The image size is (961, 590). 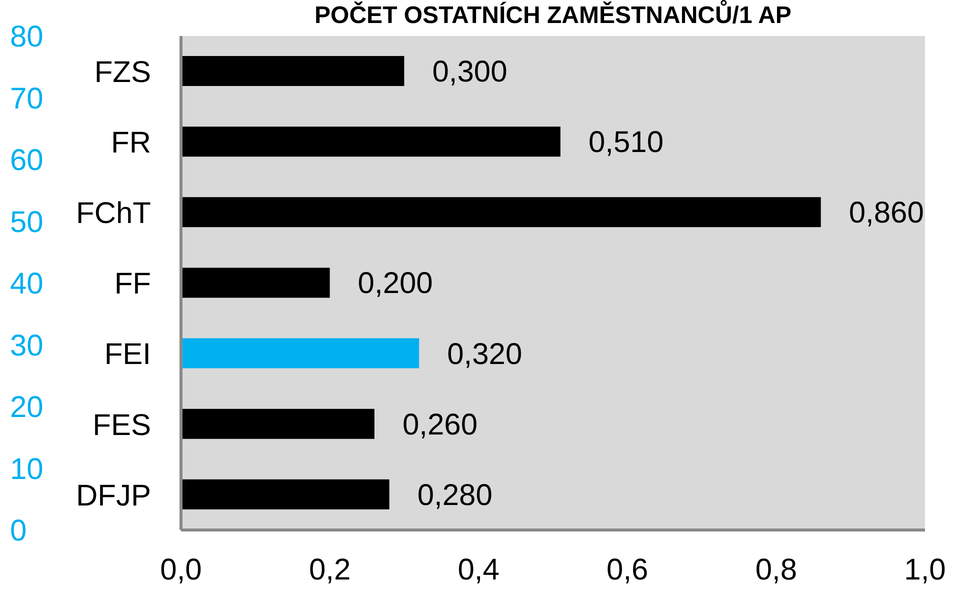 What do you see at coordinates (27, 99) in the screenshot?
I see `y2-tick-label: 70` at bounding box center [27, 99].